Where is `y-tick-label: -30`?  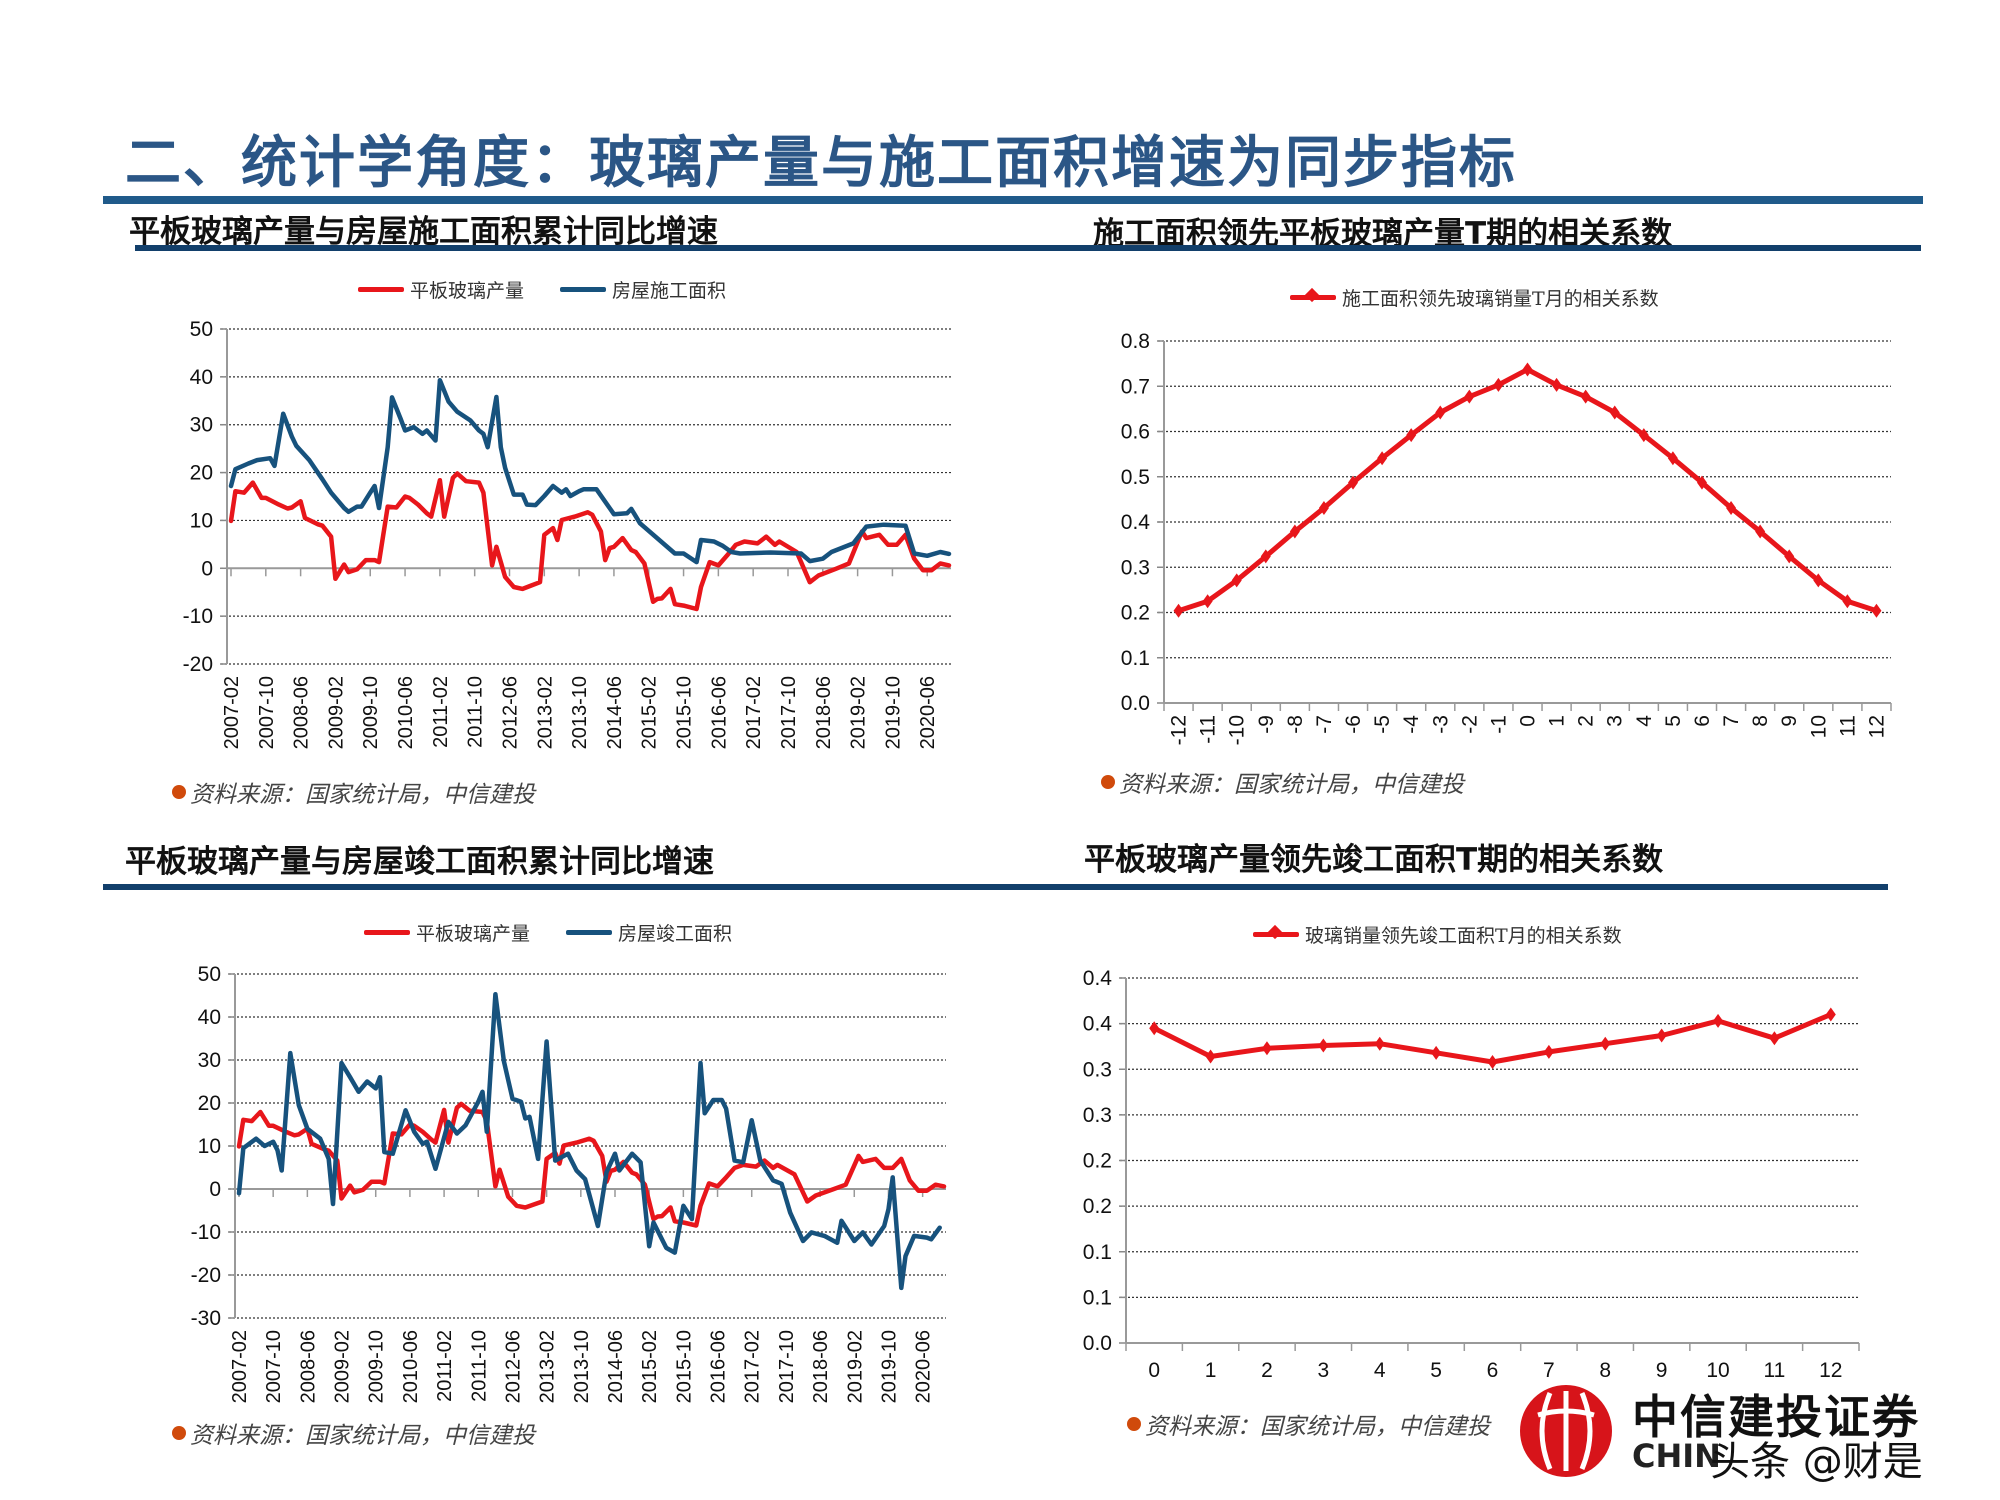
y-tick-label: -30 is located at coordinates (206, 1318).